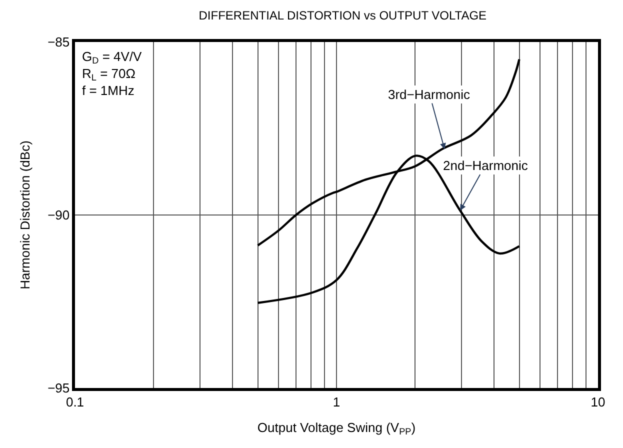  What do you see at coordinates (336, 402) in the screenshot?
I see `x-tick-label: 1` at bounding box center [336, 402].